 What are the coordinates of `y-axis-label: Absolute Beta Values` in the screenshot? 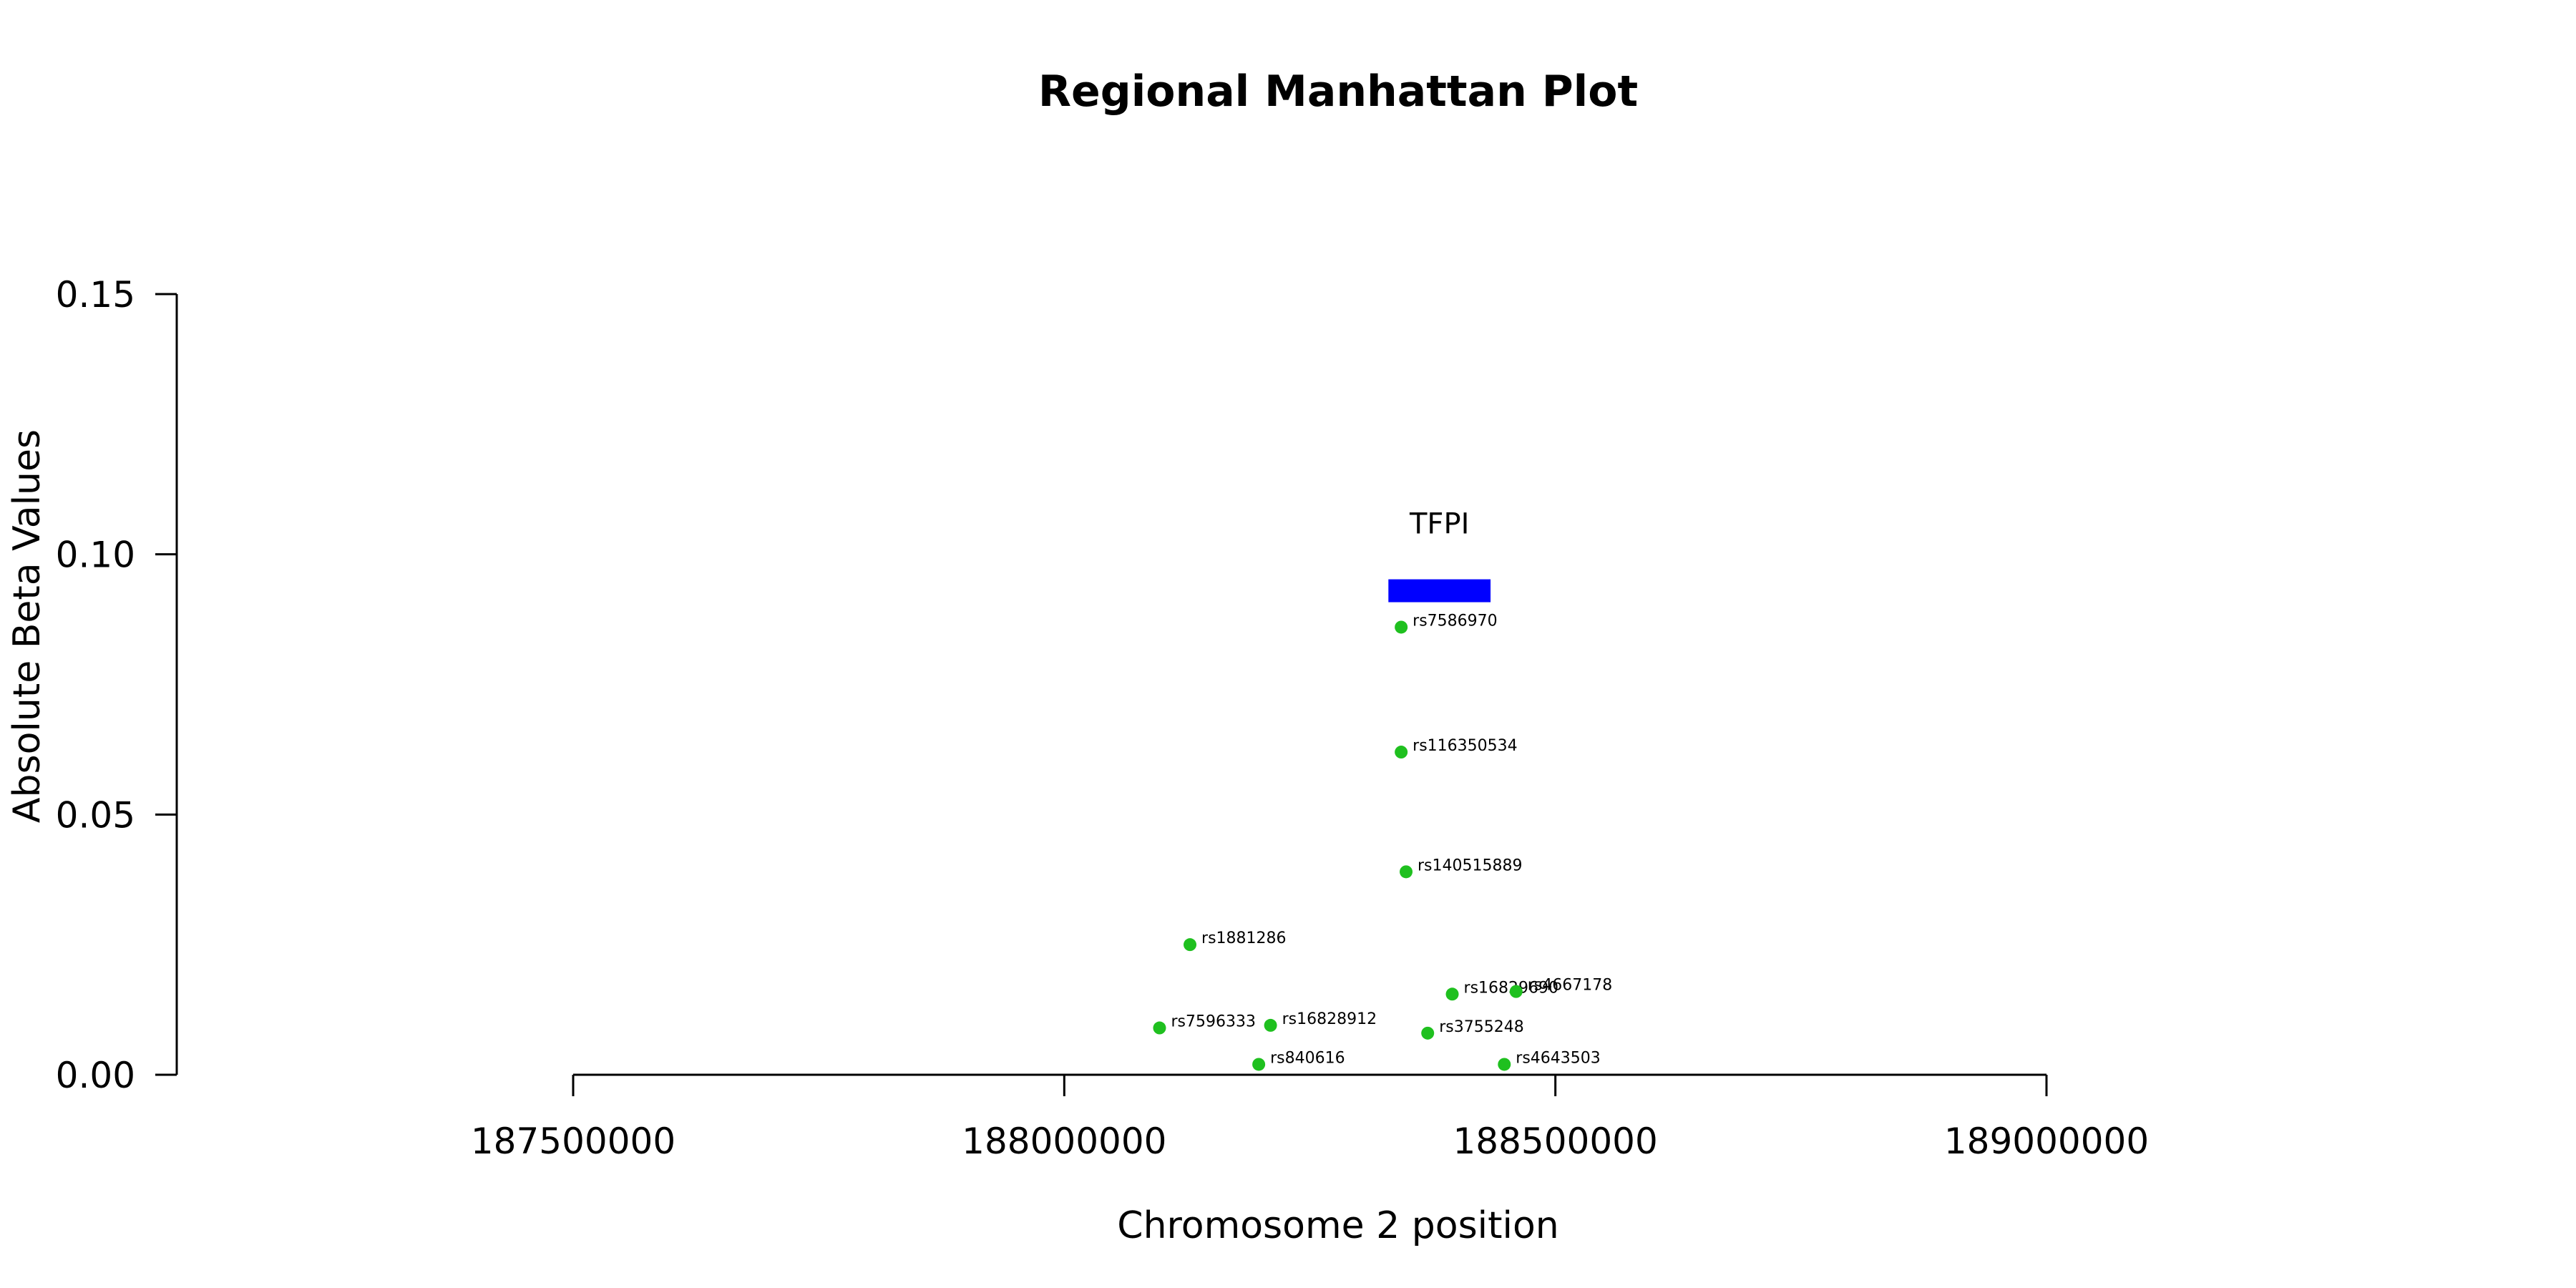 It's located at (27, 626).